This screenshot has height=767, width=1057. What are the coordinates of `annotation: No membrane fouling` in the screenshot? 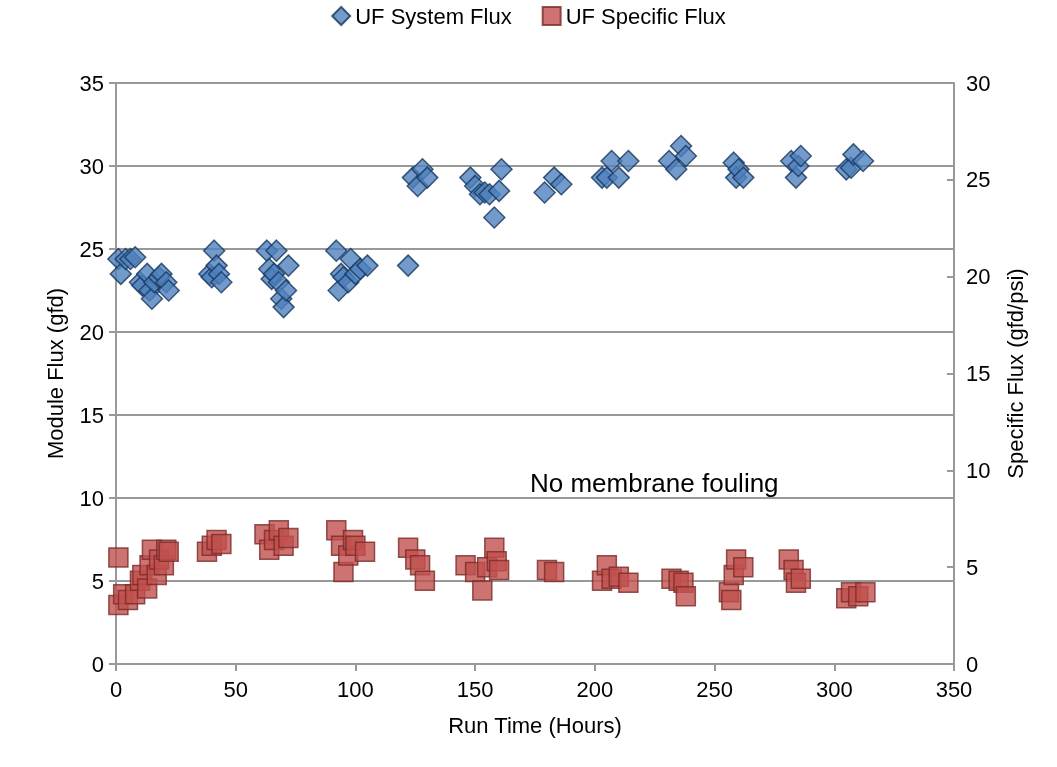 It's located at (654, 483).